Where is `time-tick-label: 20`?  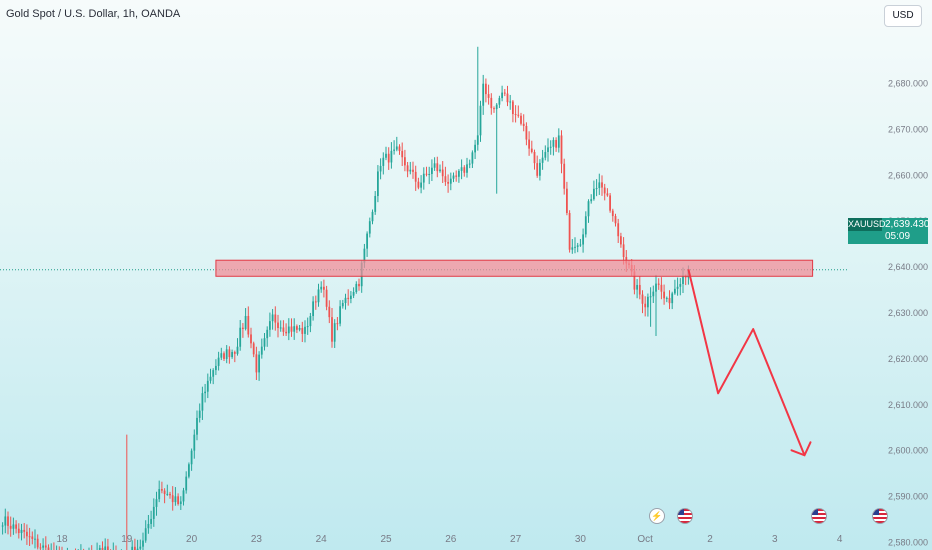 time-tick-label: 20 is located at coordinates (192, 539).